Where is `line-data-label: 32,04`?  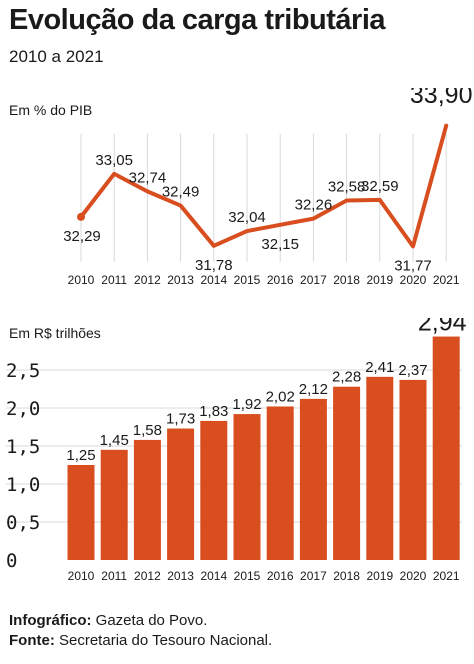 line-data-label: 32,04 is located at coordinates (247, 217).